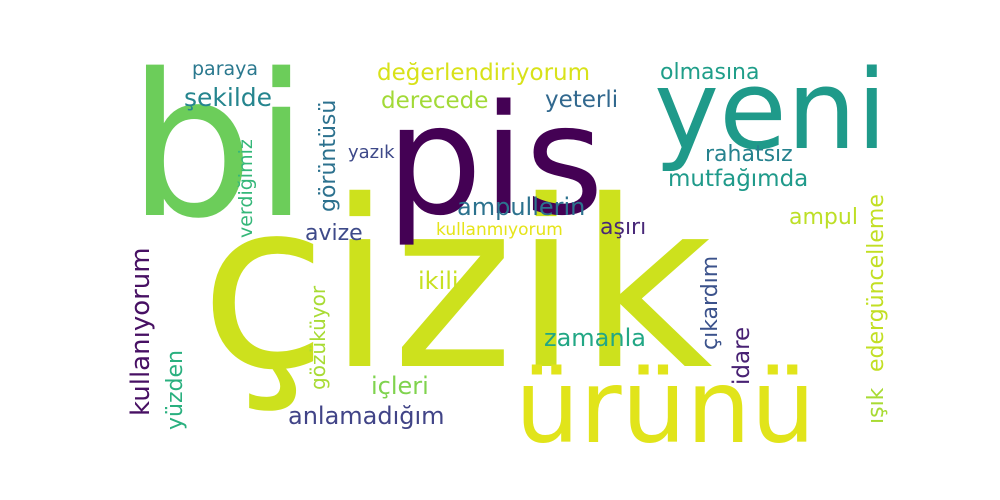 The width and height of the screenshot is (1000, 500). Describe the element at coordinates (366, 416) in the screenshot. I see `word-anlamadigim: anlamadığım` at that location.